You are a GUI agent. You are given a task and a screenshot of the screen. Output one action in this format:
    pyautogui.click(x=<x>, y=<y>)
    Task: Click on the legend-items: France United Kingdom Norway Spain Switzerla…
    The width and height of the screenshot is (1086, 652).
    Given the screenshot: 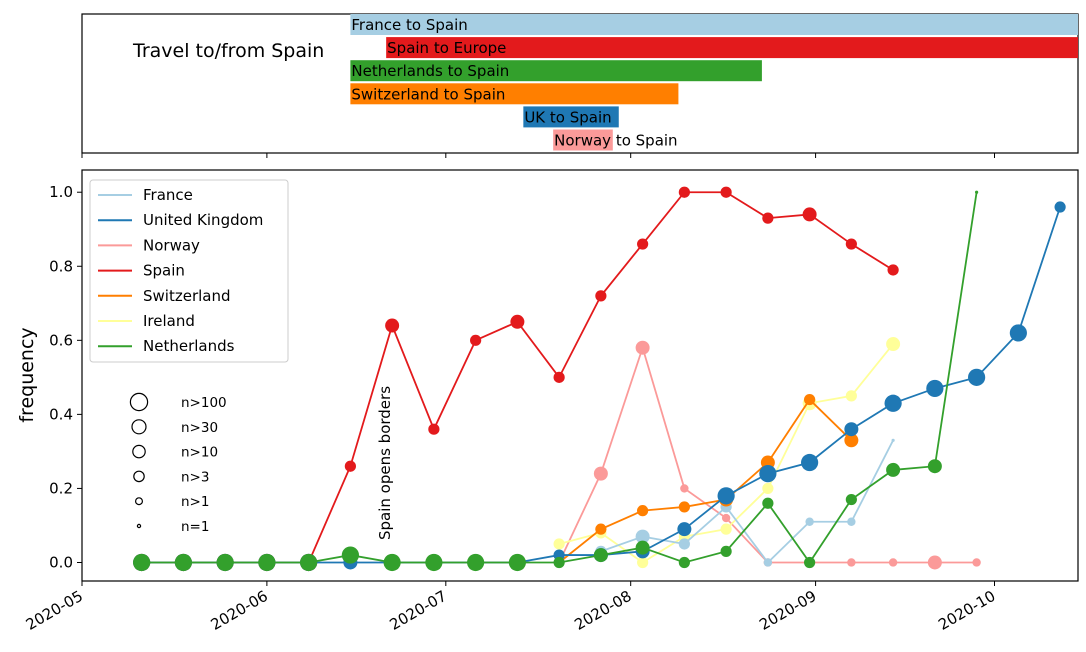 What is the action you would take?
    pyautogui.click(x=180, y=270)
    